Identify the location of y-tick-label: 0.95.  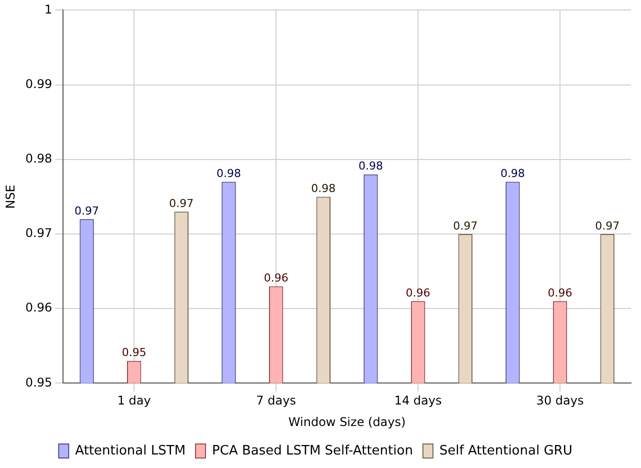
(38, 382).